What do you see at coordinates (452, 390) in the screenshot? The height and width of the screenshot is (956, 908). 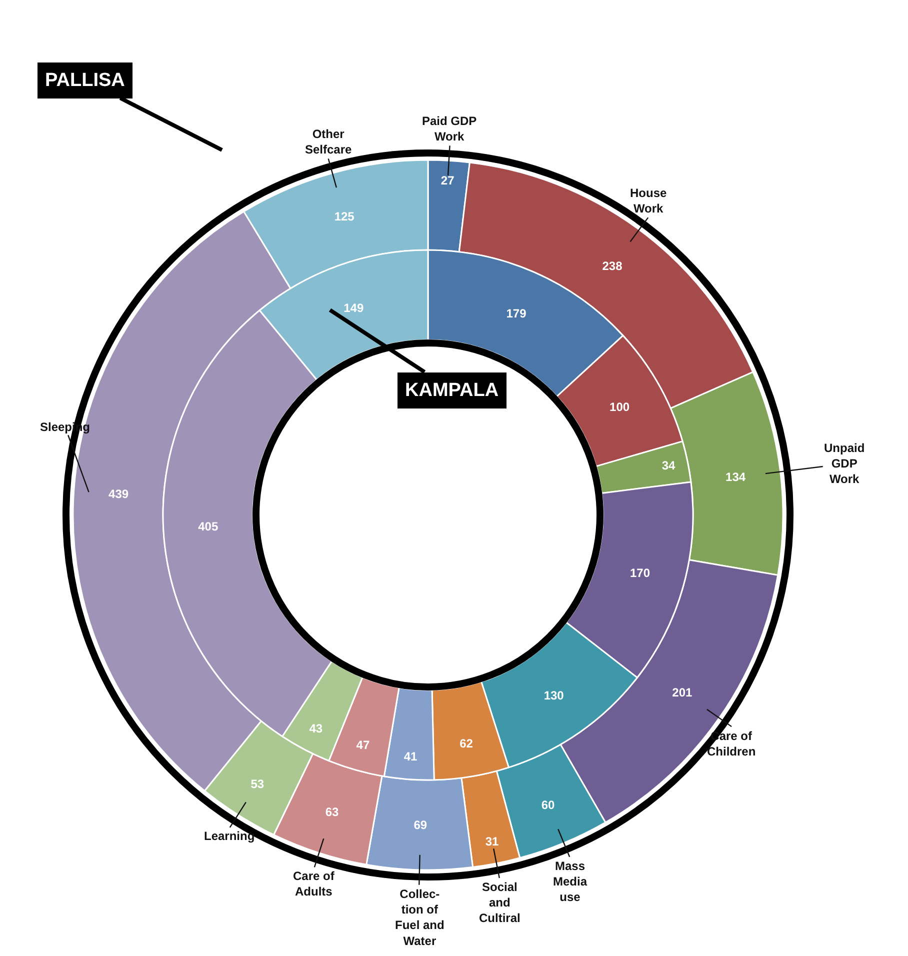 I see `slice-label: KAMPALA` at bounding box center [452, 390].